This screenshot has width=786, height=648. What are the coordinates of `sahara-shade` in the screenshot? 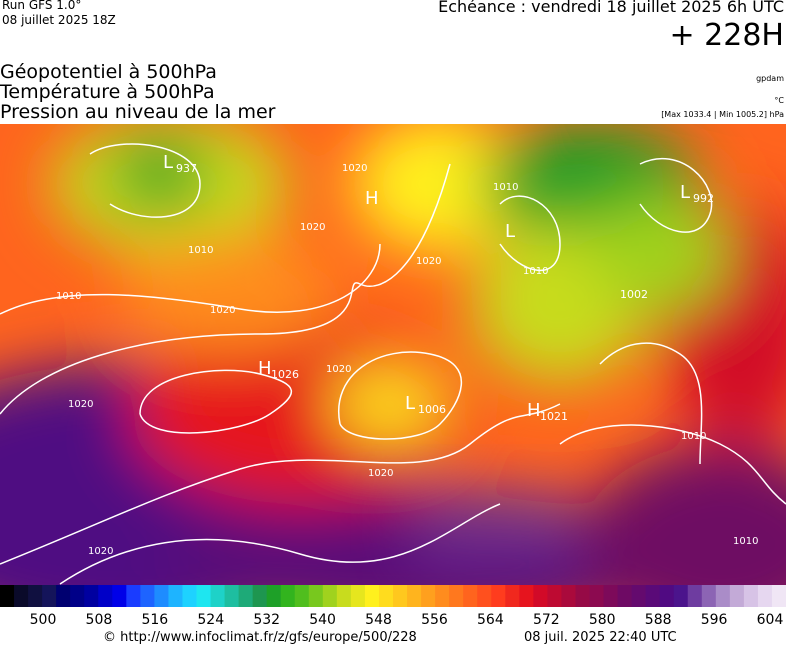 It's located at (495, 524).